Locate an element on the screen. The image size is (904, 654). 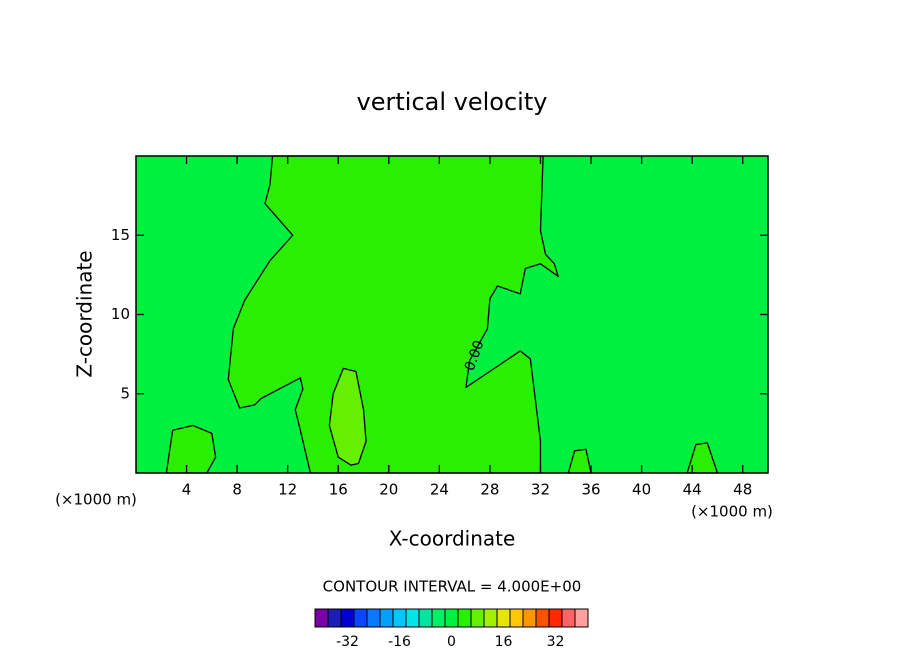
colorbar-tick-label: 32 is located at coordinates (556, 642).